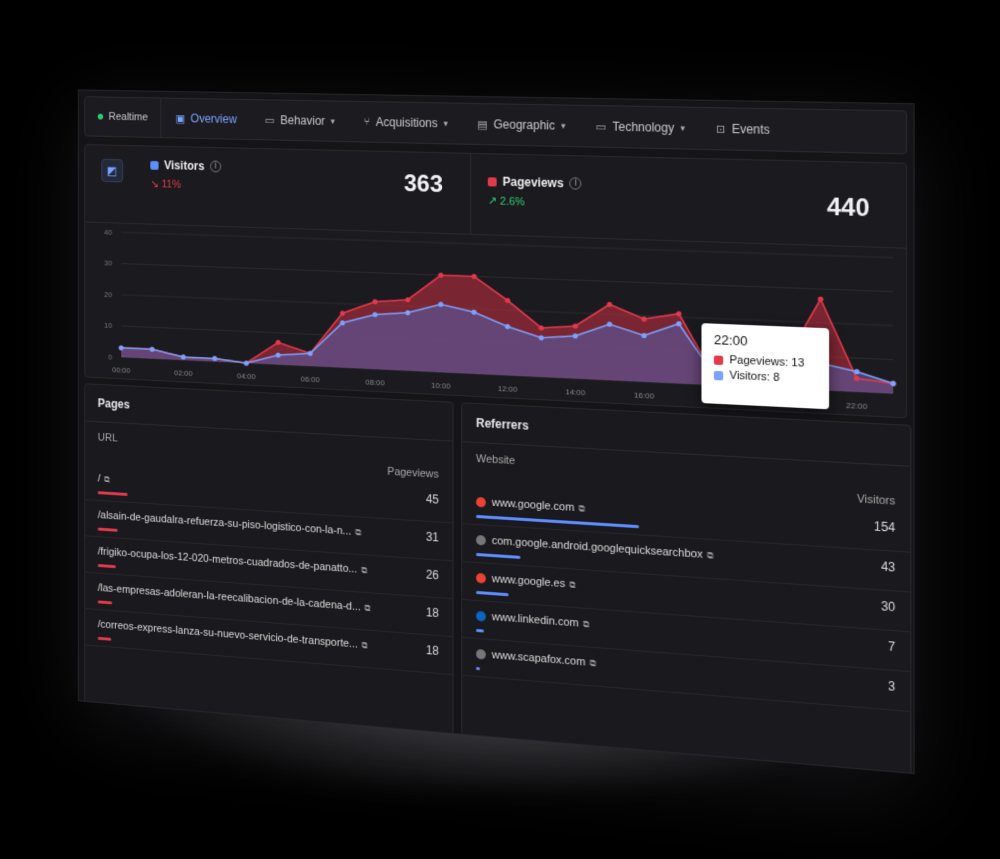  What do you see at coordinates (539, 658) in the screenshot?
I see `list-item-label: www.scapafox.com` at bounding box center [539, 658].